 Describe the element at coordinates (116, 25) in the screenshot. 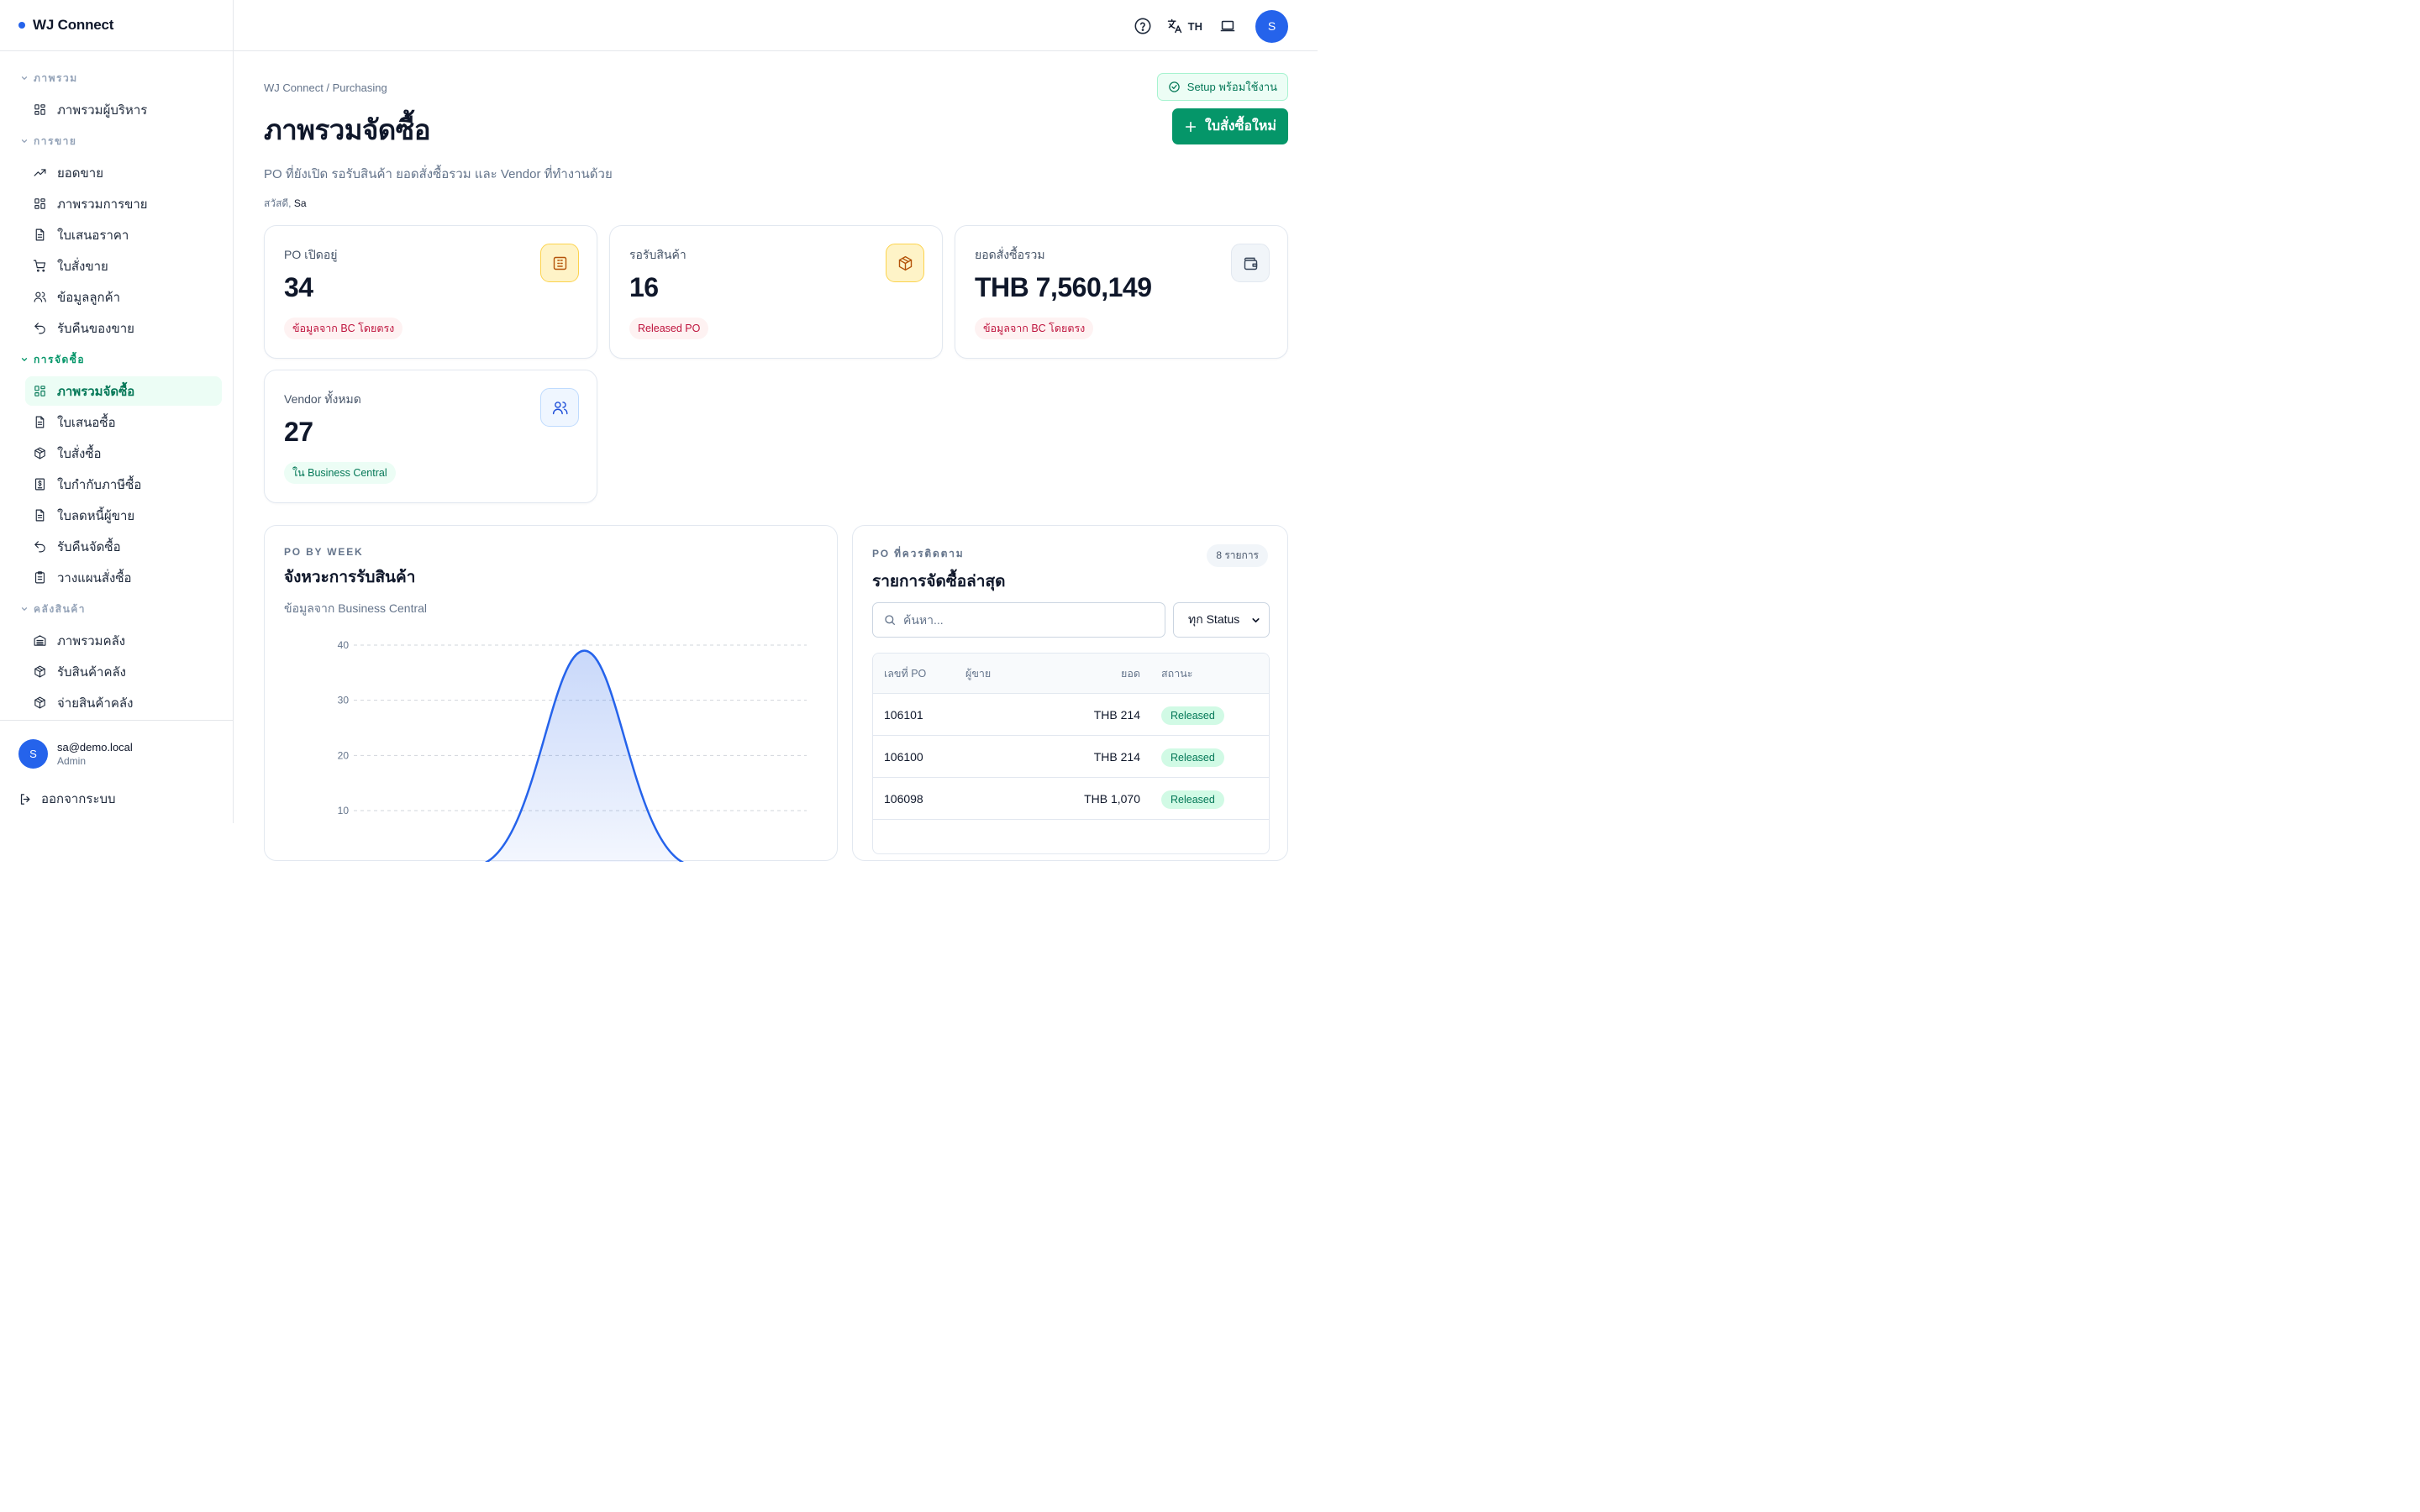

I see `brand: WJ Connect` at that location.